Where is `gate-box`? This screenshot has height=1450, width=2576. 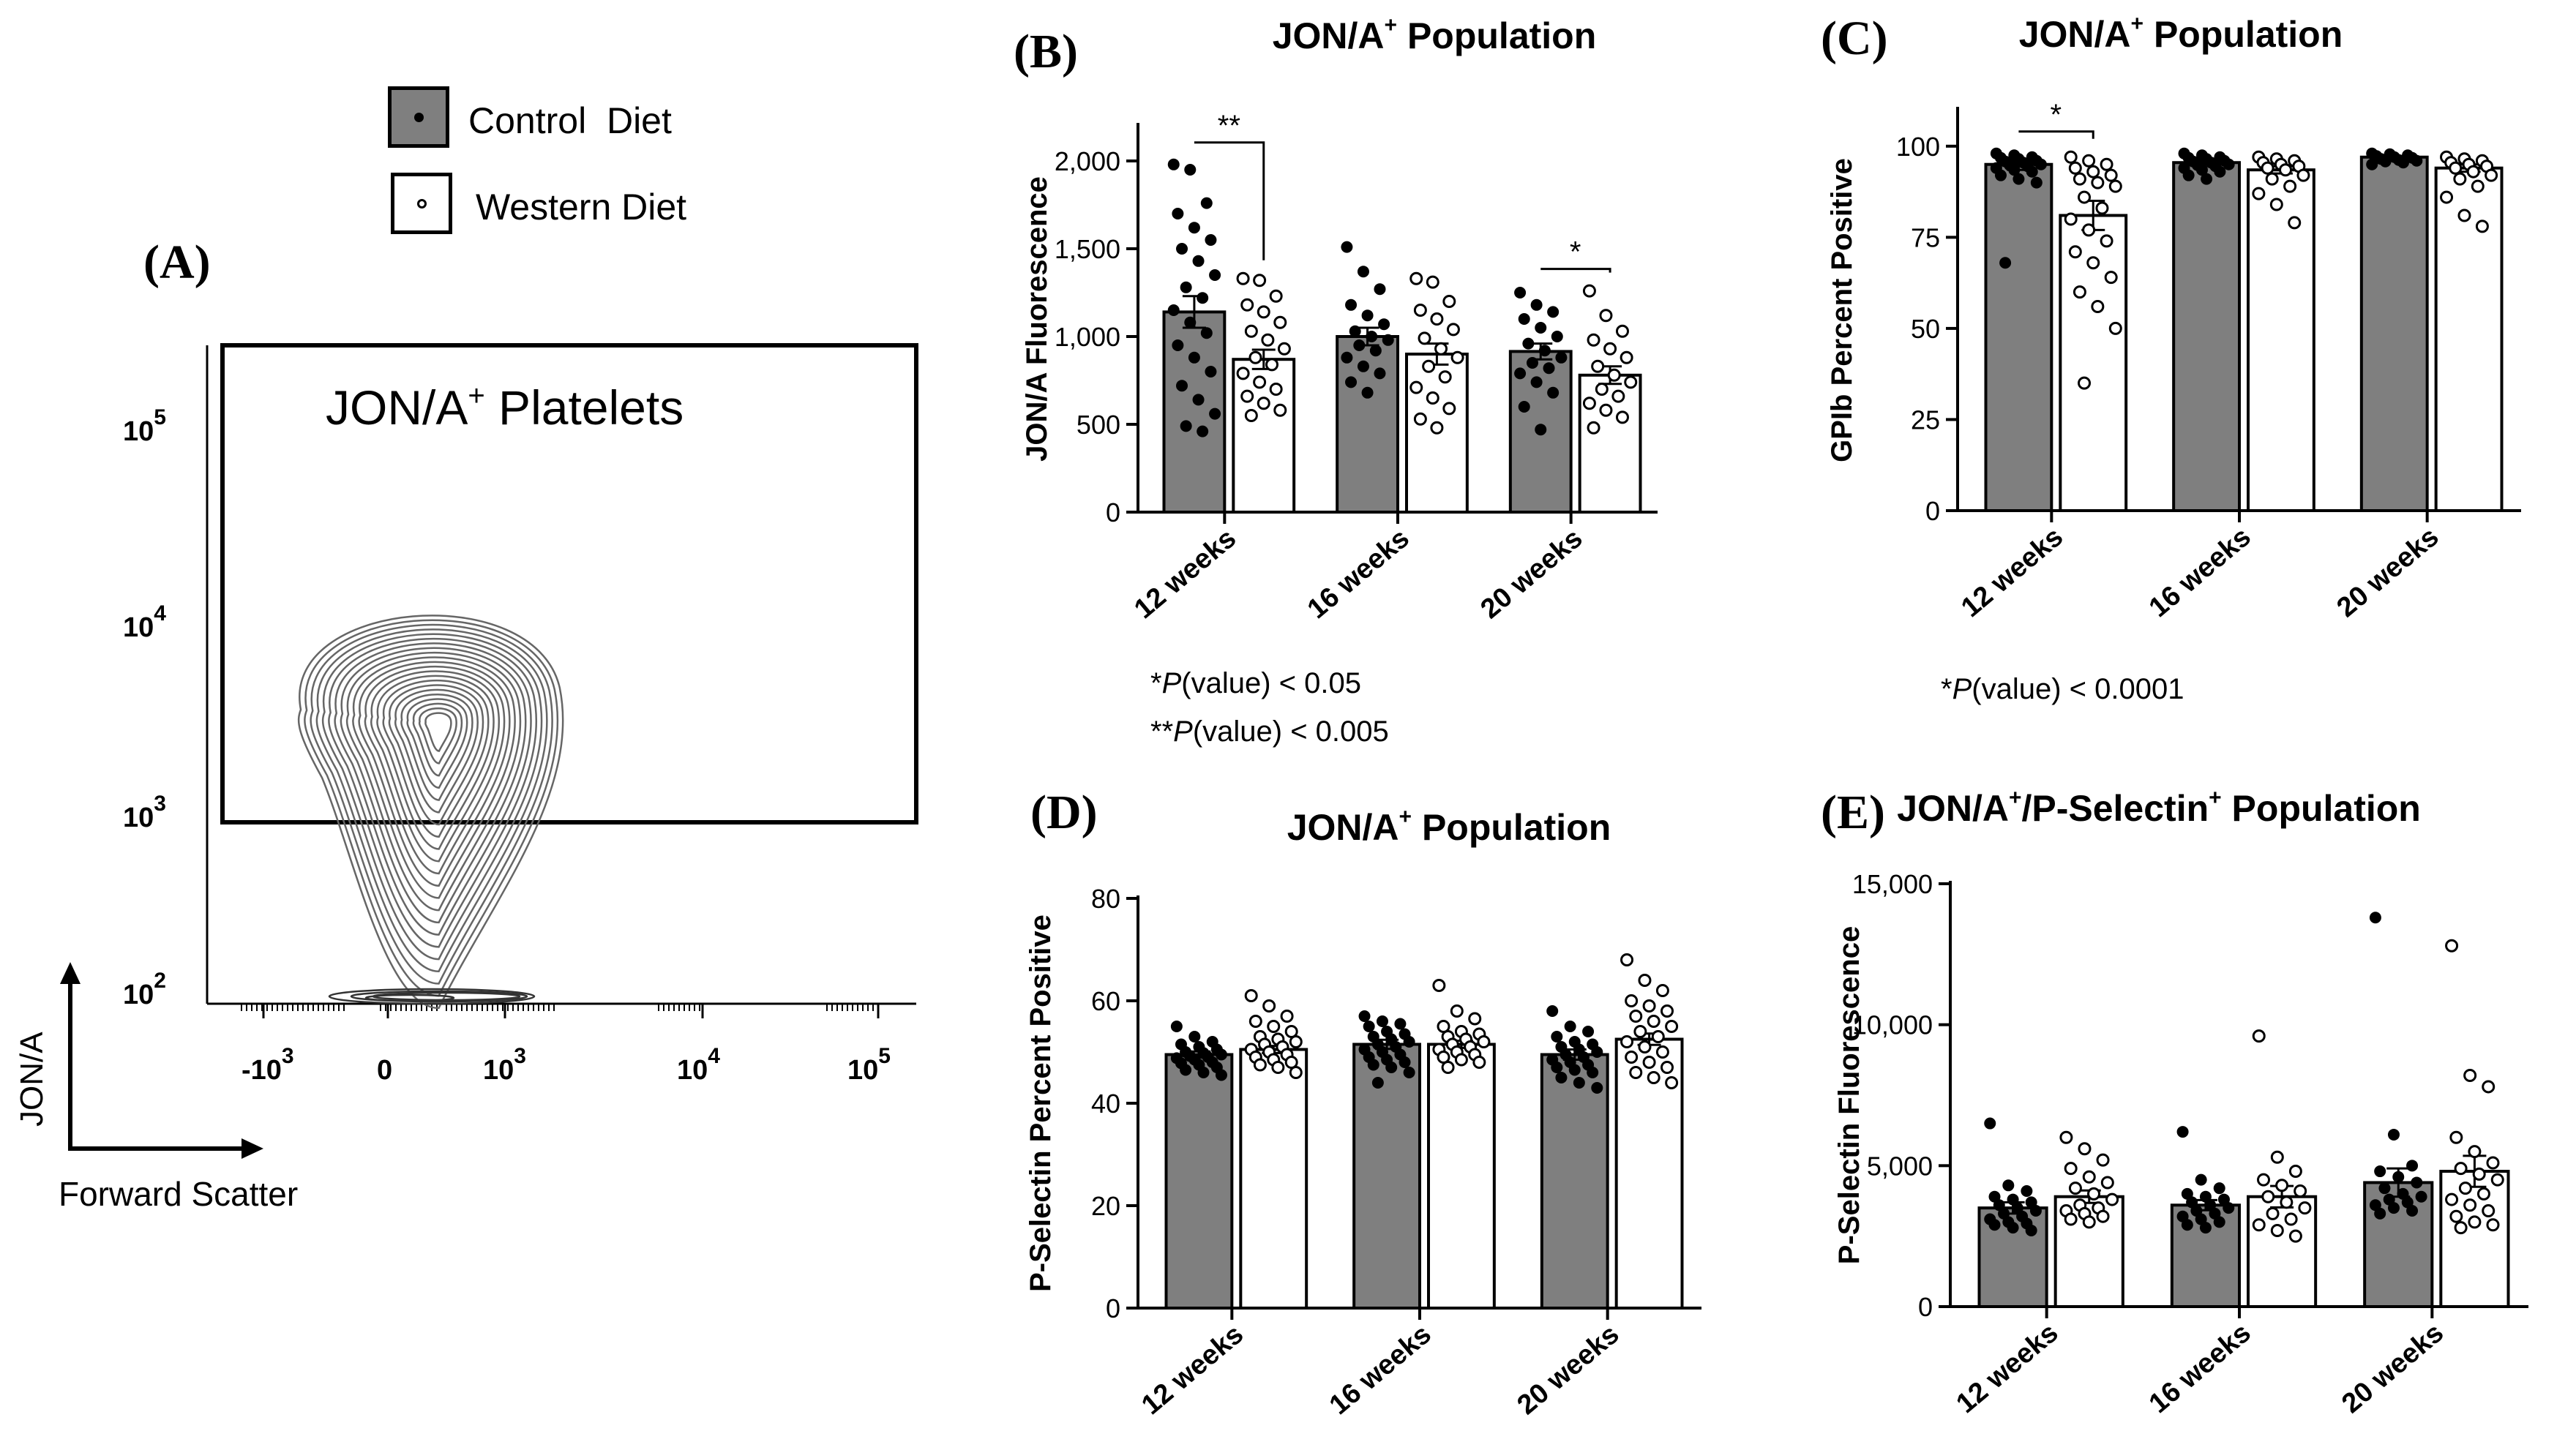 gate-box is located at coordinates (569, 583).